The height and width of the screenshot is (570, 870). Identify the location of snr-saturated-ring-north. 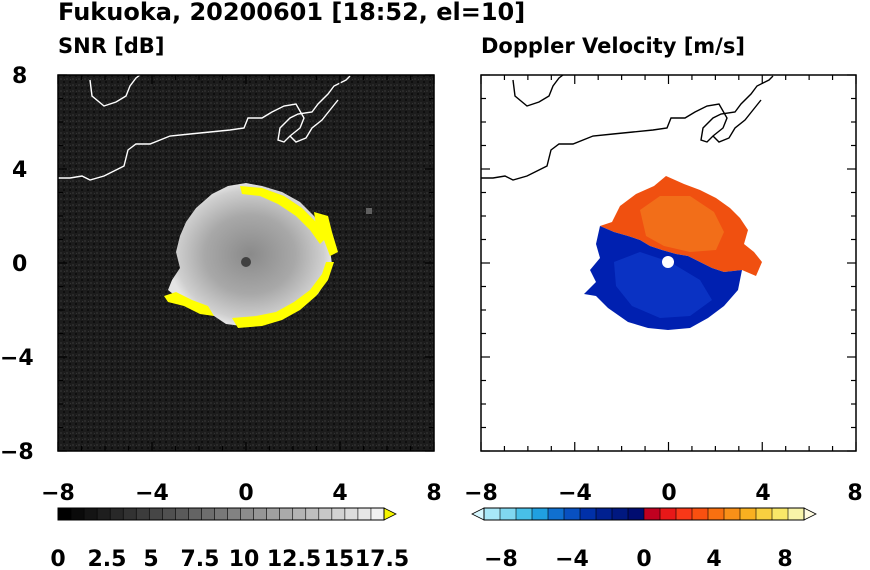
(283, 215).